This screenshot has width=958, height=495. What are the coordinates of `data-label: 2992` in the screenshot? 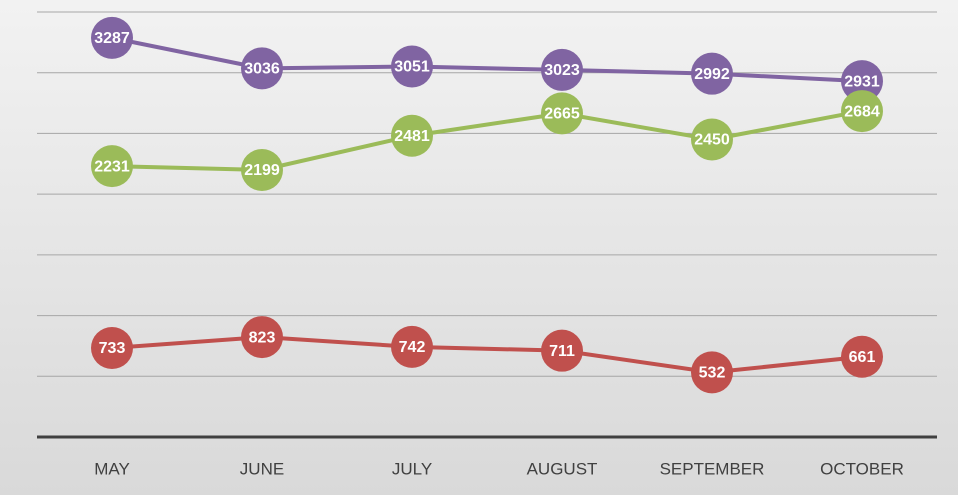 It's located at (712, 74).